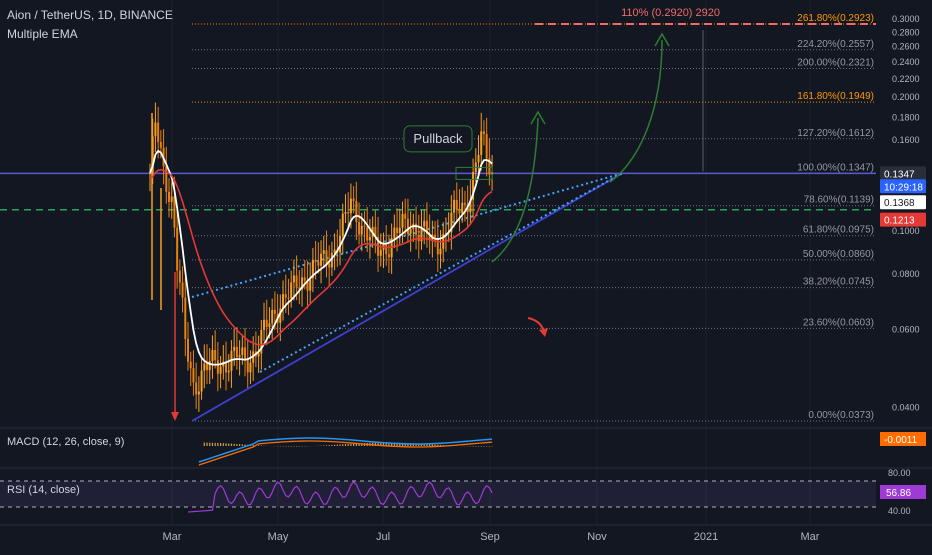 Image resolution: width=932 pixels, height=555 pixels. I want to click on fib-level-label: 78.60%(0.1139), so click(839, 200).